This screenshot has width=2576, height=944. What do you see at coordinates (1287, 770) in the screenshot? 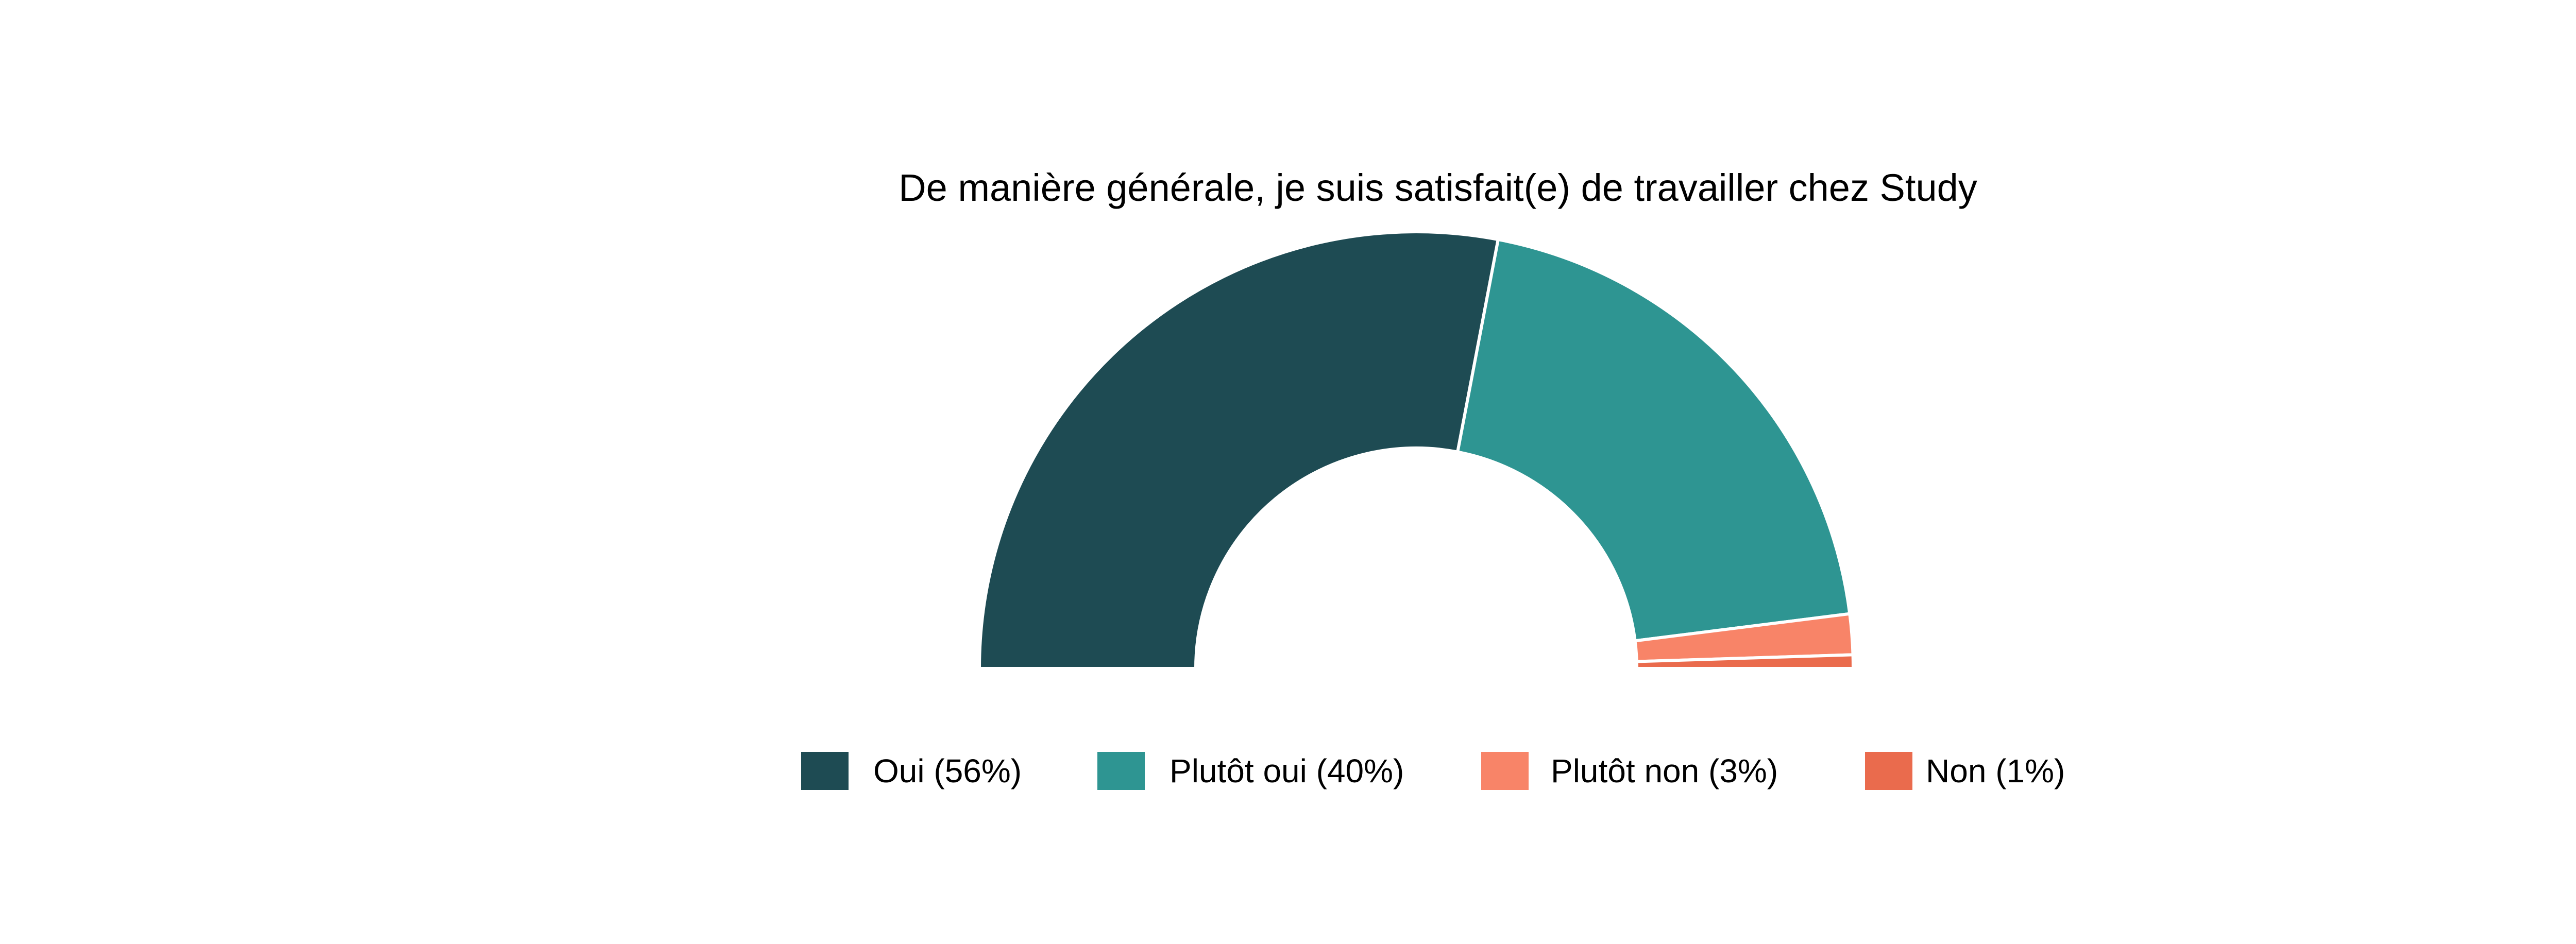
I see `legend-label-2: Plutôt oui (40%)` at bounding box center [1287, 770].